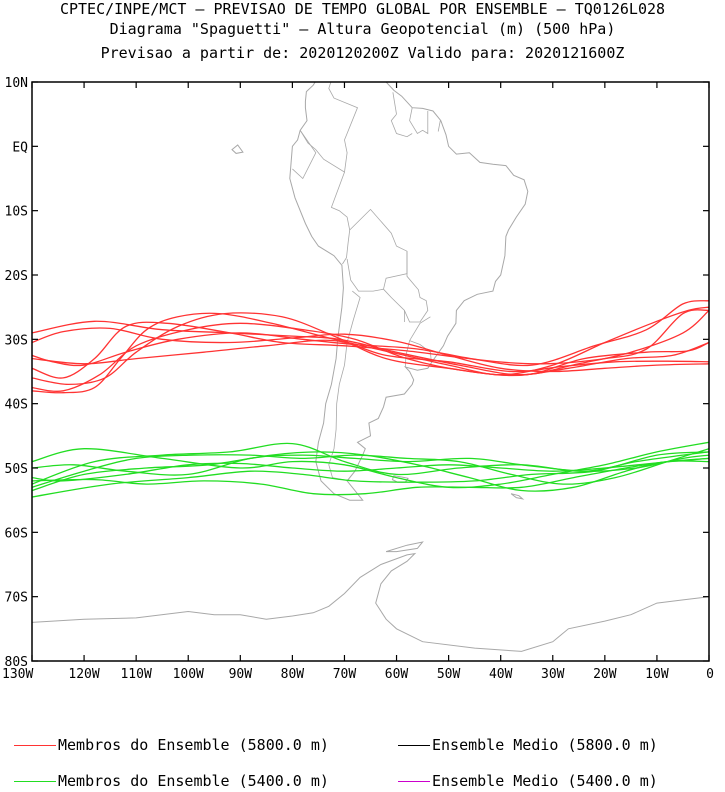 This screenshot has width=725, height=792. I want to click on lon-tick-label: 80W, so click(293, 674).